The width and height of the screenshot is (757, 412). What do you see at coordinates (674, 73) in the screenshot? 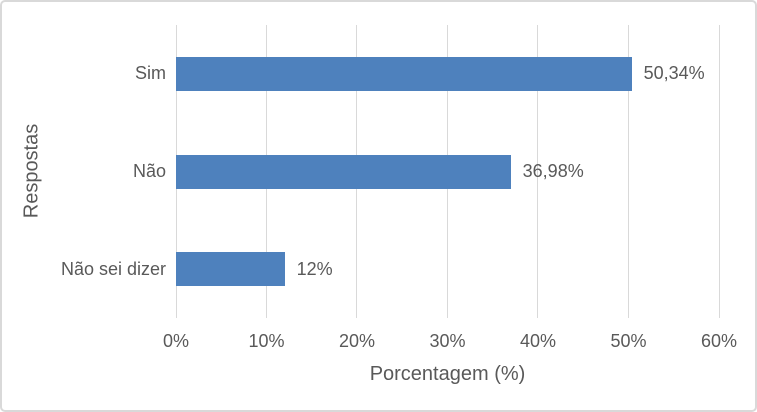
I see `data-label: 50,34%` at bounding box center [674, 73].